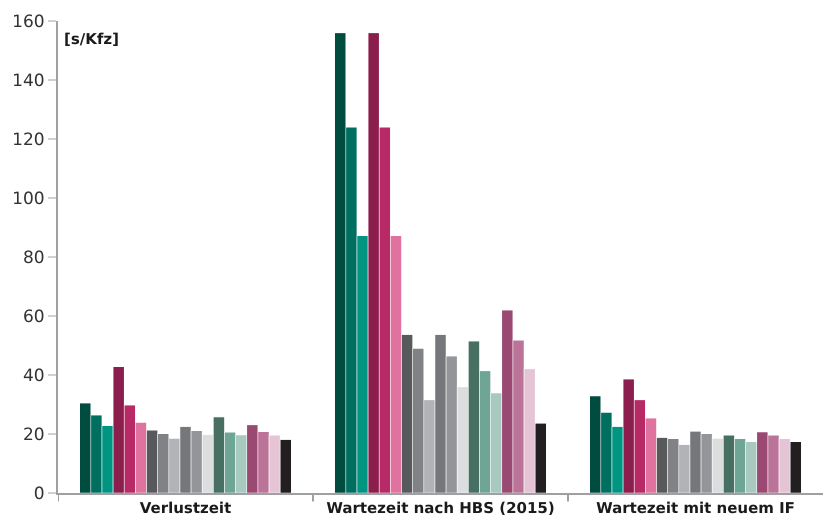  Describe the element at coordinates (39, 494) in the screenshot. I see `y-tick-label: 0` at that location.